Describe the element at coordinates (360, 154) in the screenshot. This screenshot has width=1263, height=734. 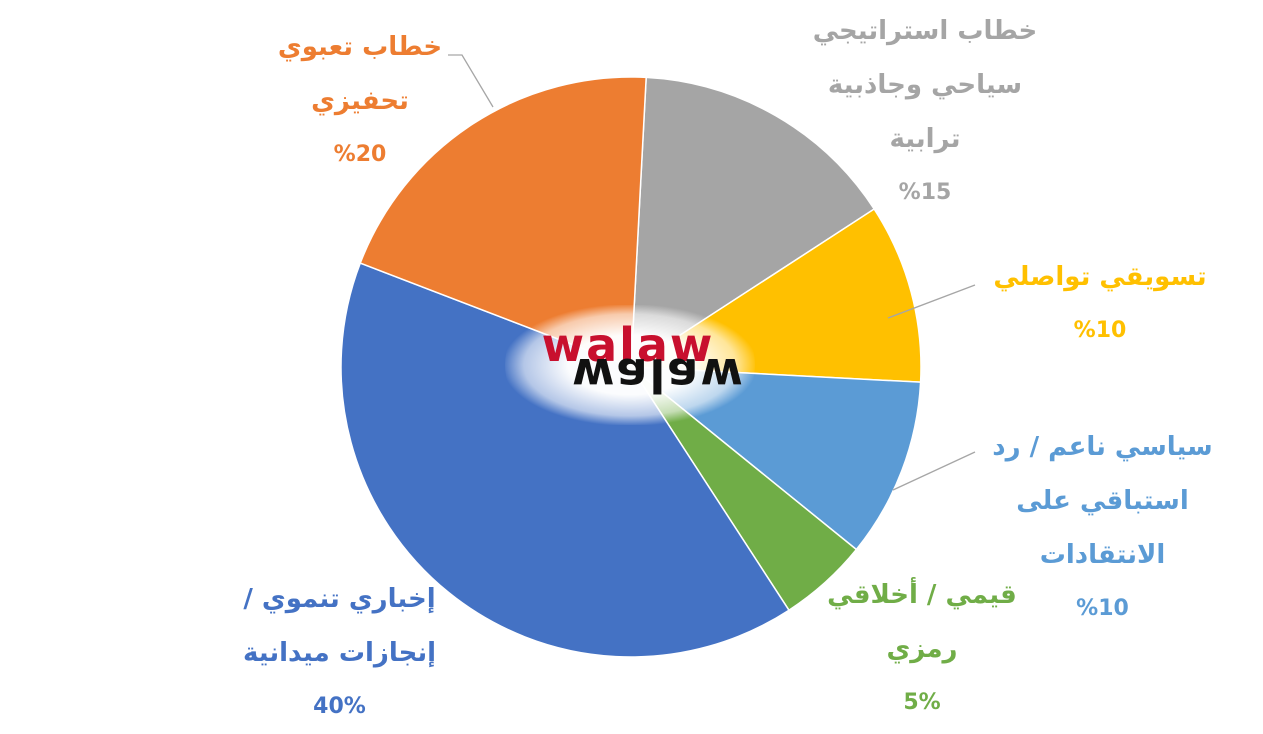
I see `slice-value-mobilizing: %20` at that location.